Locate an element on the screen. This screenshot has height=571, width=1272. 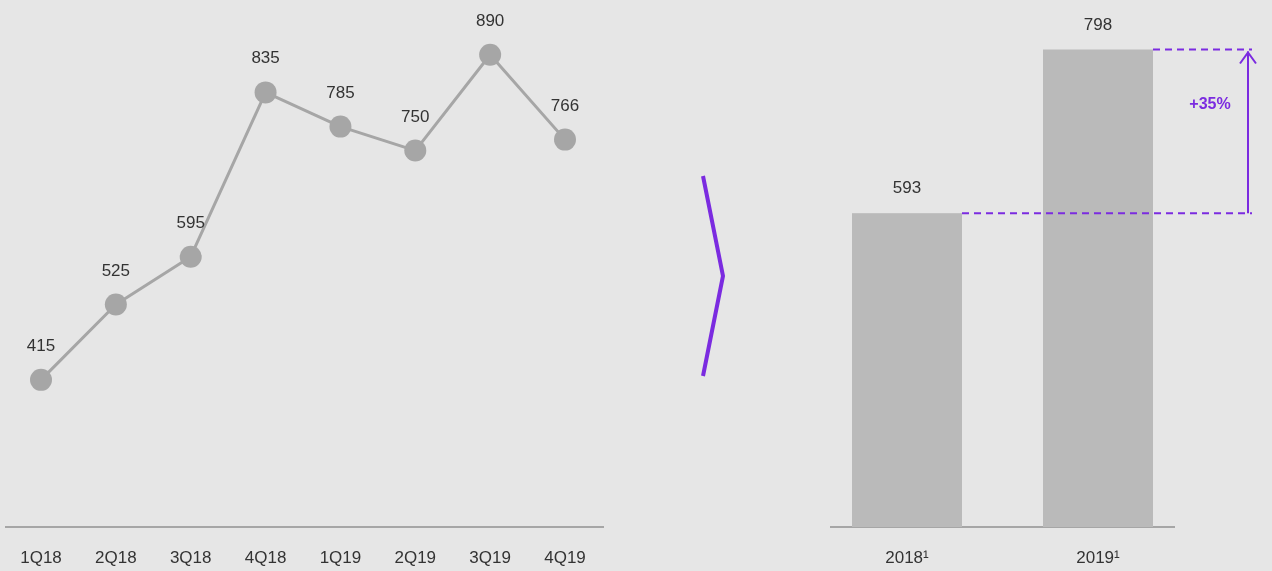
data-label: 593 is located at coordinates (907, 188).